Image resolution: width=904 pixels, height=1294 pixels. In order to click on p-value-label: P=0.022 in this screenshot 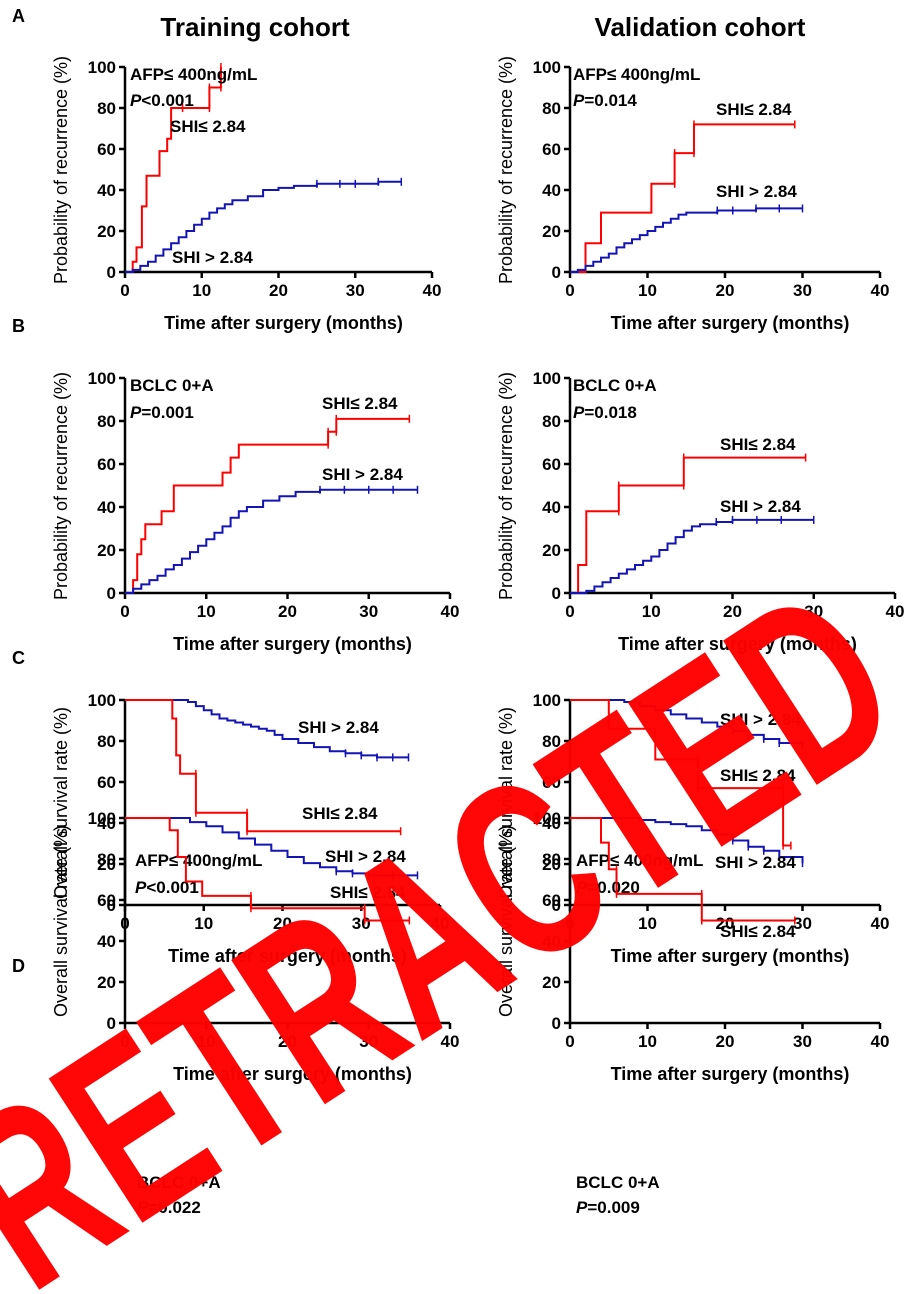, I will do `click(169, 1207)`.